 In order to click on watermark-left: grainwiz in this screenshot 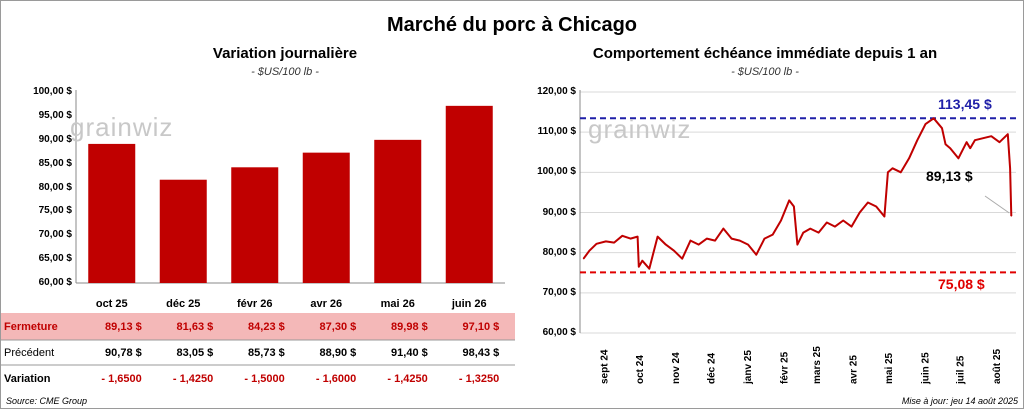, I will do `click(122, 127)`.